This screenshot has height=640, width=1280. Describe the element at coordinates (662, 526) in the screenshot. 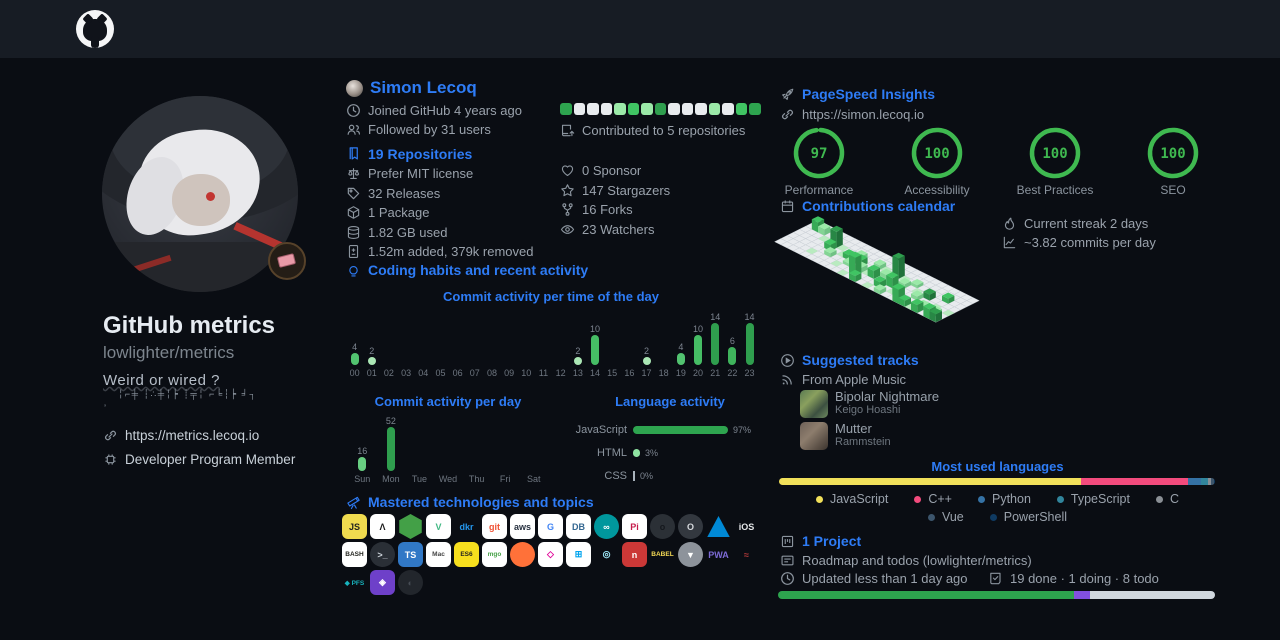

I see `tech-badge-github-octocat: ᴏ` at that location.